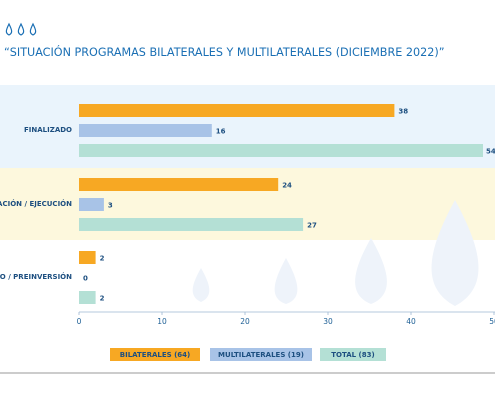 This screenshot has height=400, width=495. Describe the element at coordinates (36, 203) in the screenshot. I see `category-label: IMPLEMENTACIÓN / EJECUCIÓN` at that location.